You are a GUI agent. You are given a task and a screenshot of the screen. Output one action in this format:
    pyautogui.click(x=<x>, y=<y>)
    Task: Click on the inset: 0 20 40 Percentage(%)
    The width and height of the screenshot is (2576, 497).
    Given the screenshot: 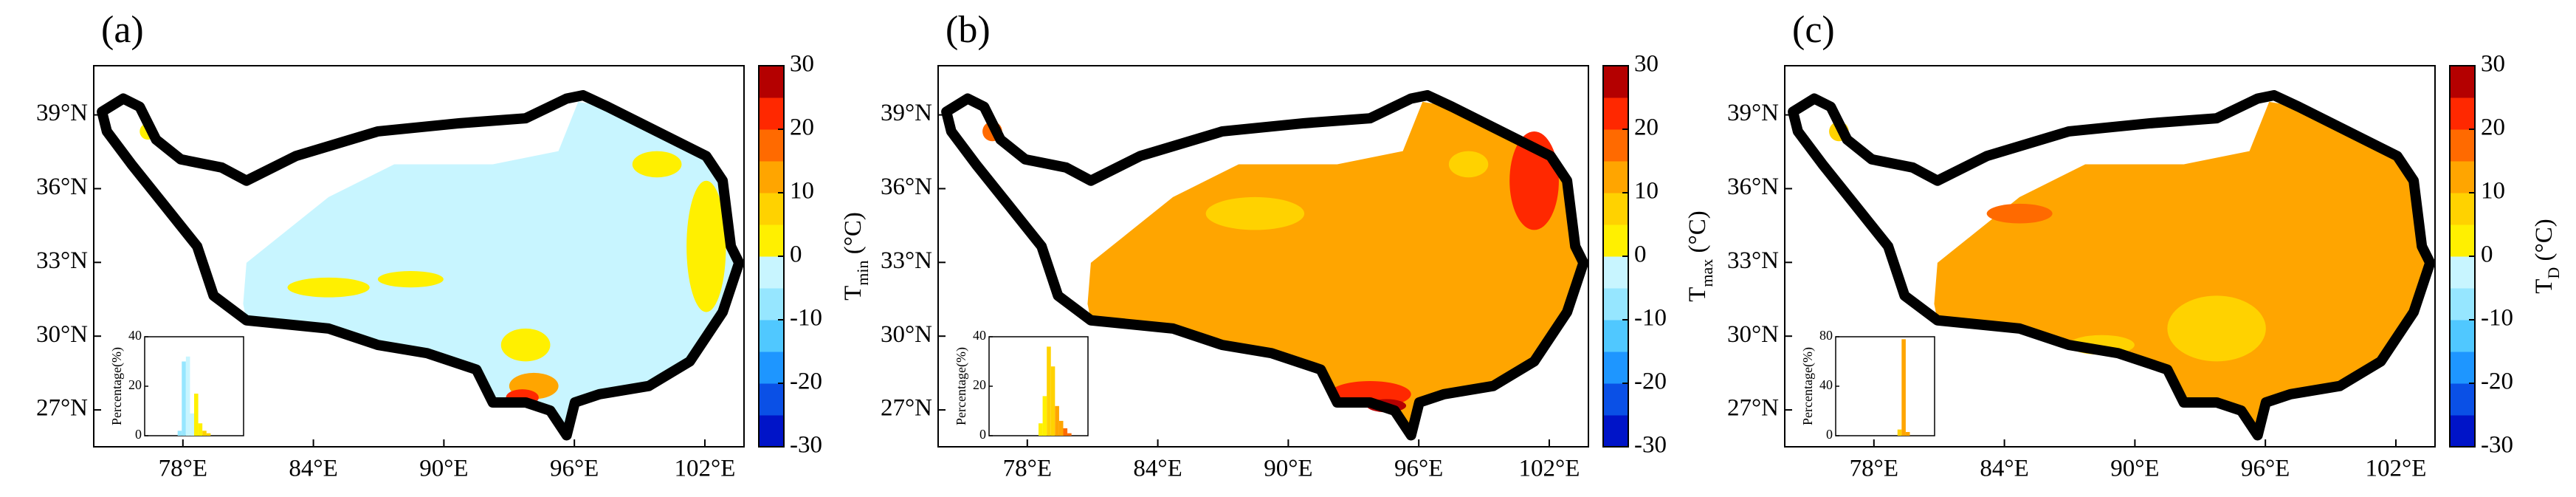 What is the action you would take?
    pyautogui.click(x=1022, y=385)
    